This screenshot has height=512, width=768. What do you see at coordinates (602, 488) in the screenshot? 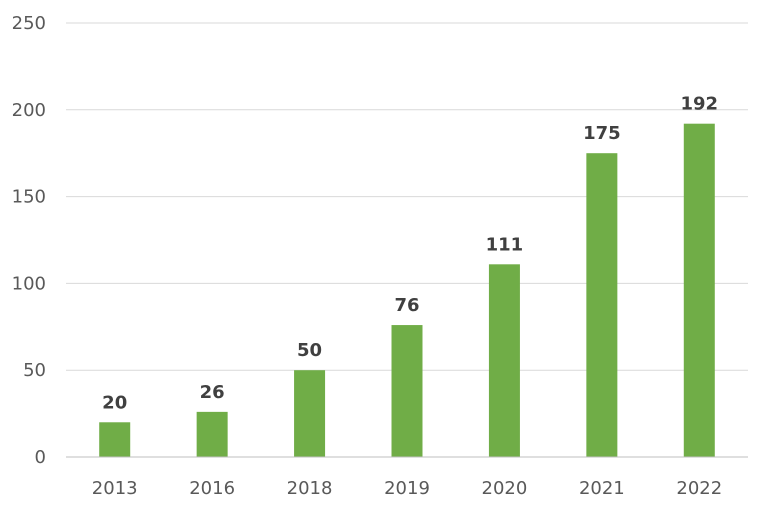
I see `x-tick-label: 2021` at bounding box center [602, 488].